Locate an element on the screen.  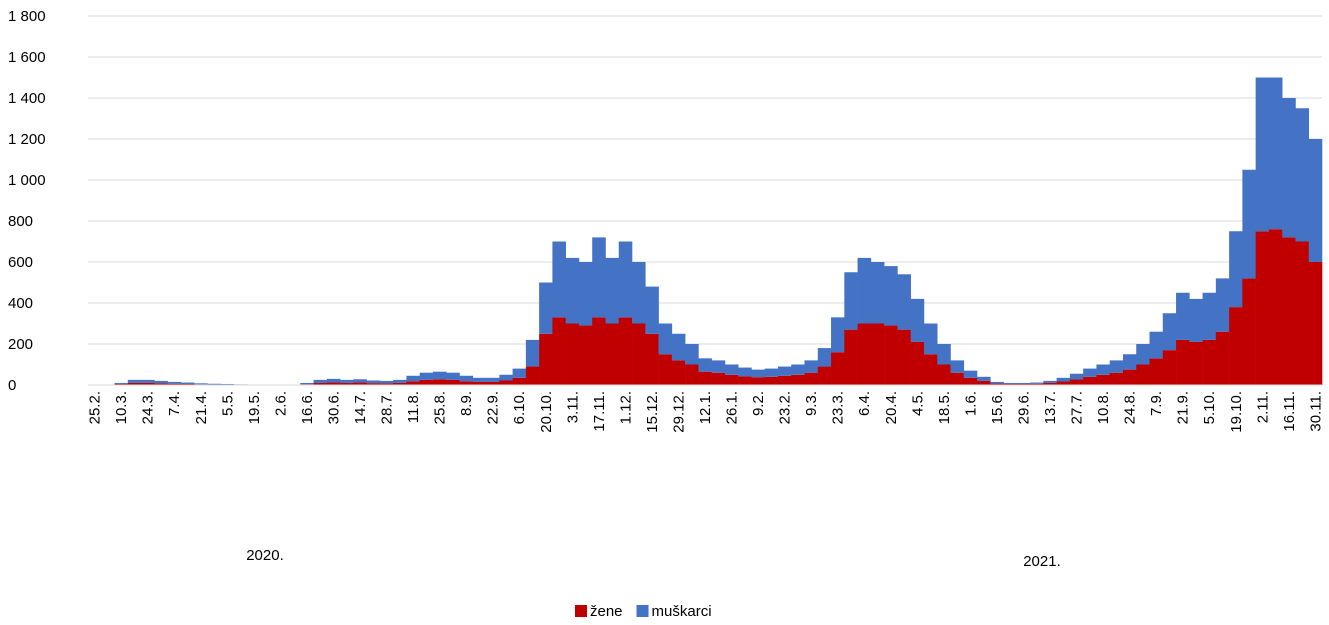
legend: žene muškarci is located at coordinates (643, 611).